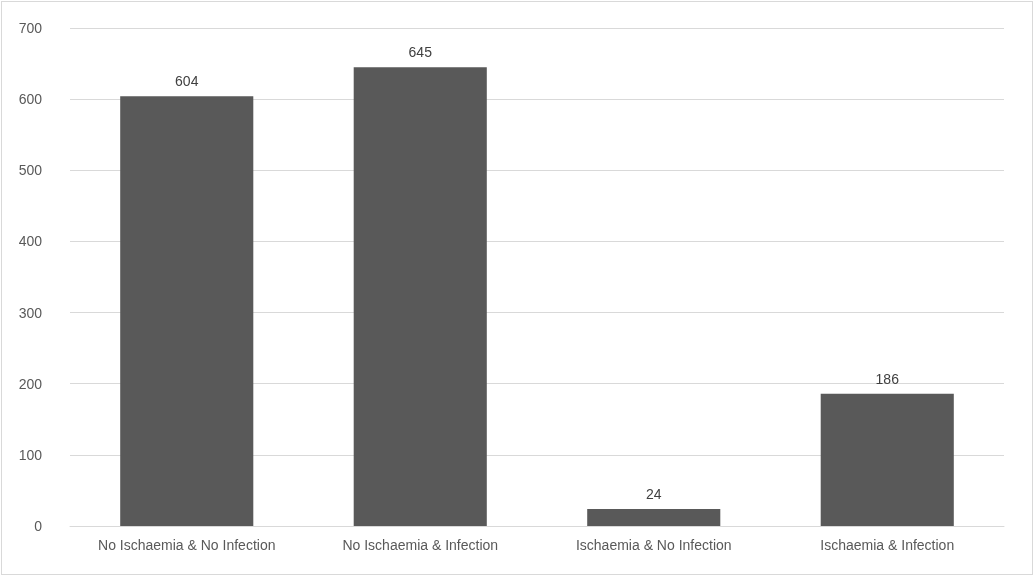 The height and width of the screenshot is (576, 1034). What do you see at coordinates (420, 52) in the screenshot?
I see `data-label: 645` at bounding box center [420, 52].